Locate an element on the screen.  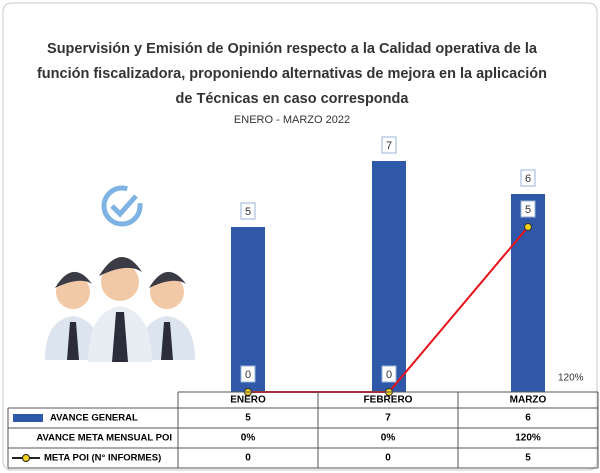
table-cell: 120% is located at coordinates (528, 438).